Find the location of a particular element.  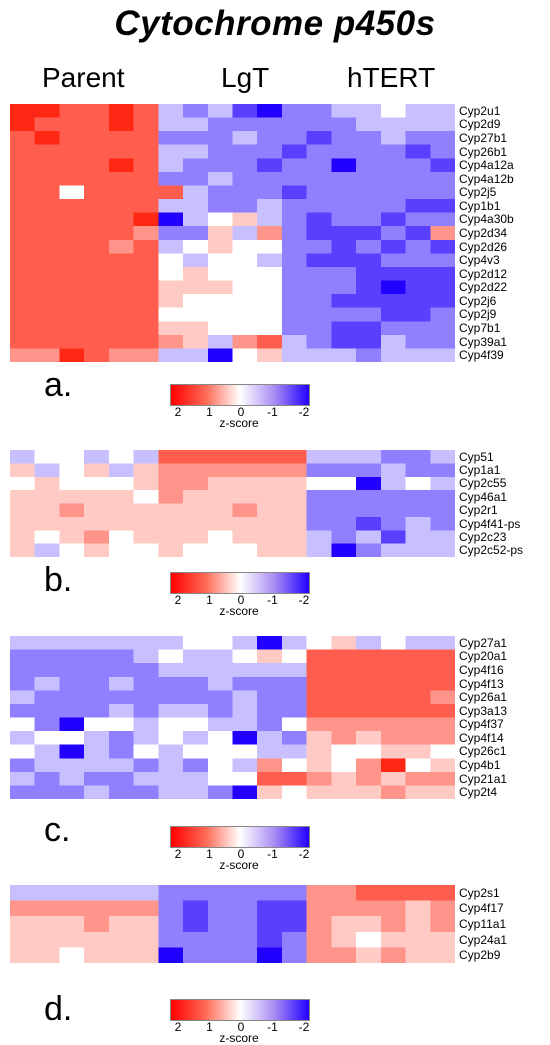

gene-label: Cyp51 is located at coordinates (476, 456).